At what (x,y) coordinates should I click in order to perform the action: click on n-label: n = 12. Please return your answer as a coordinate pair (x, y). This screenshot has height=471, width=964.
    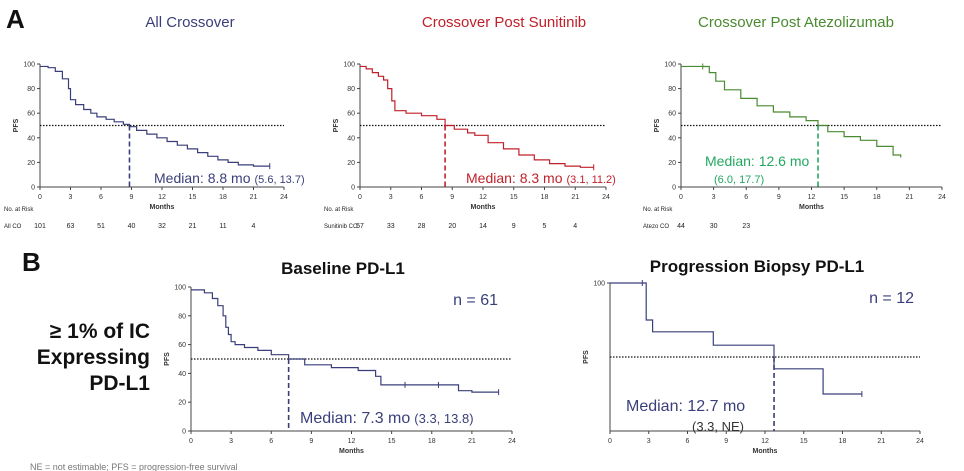
    Looking at the image, I should click on (891, 298).